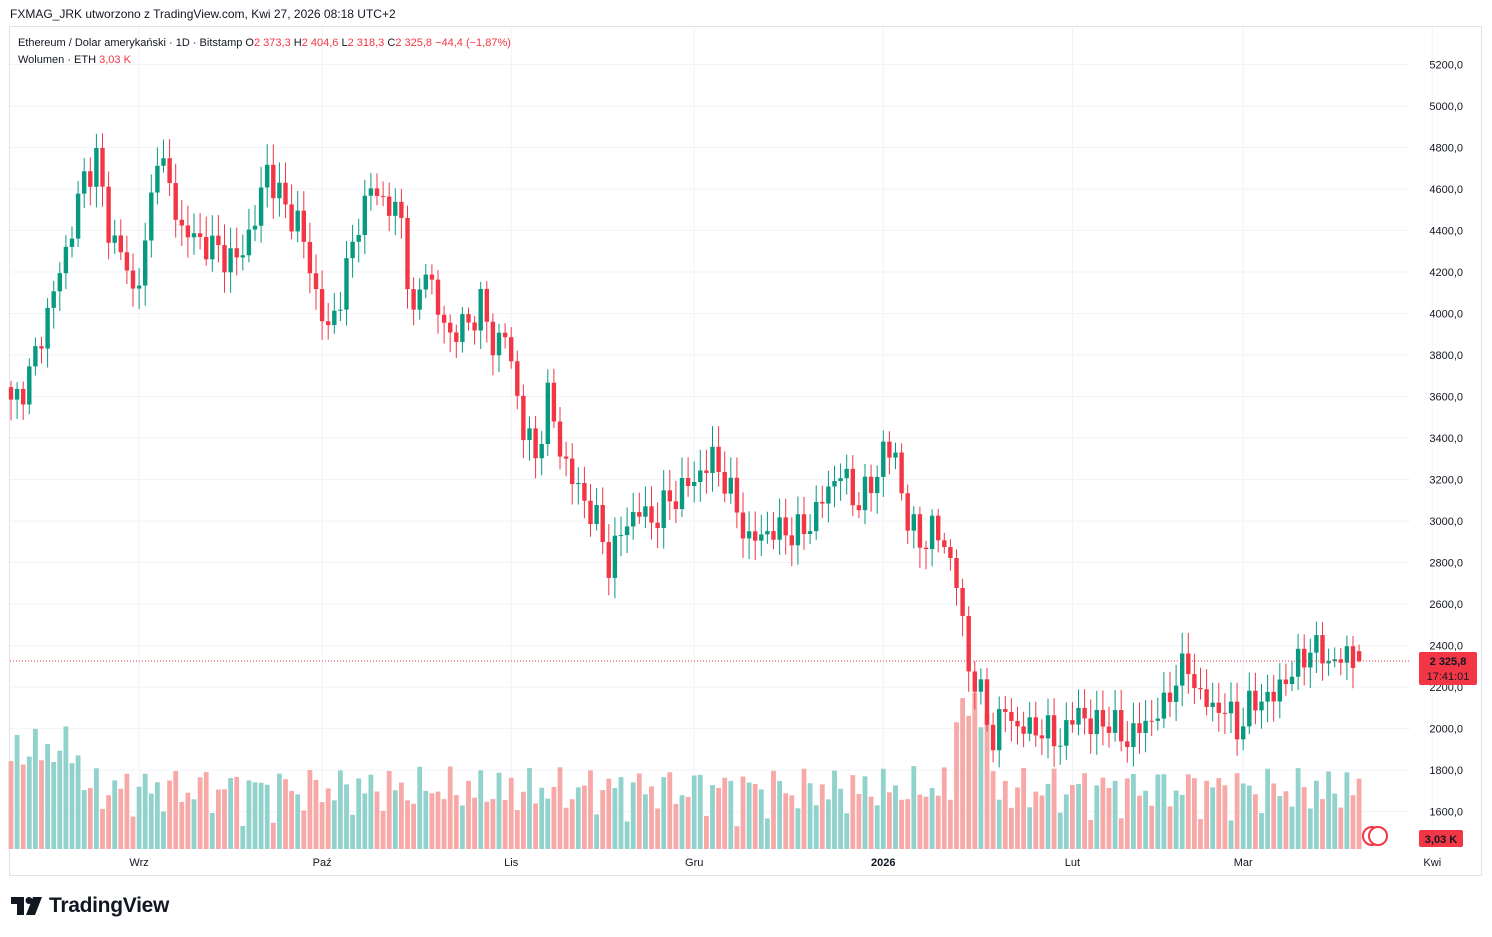 This screenshot has height=937, width=1492. Describe the element at coordinates (1446, 522) in the screenshot. I see `y-tick-label: 3000,0` at that location.